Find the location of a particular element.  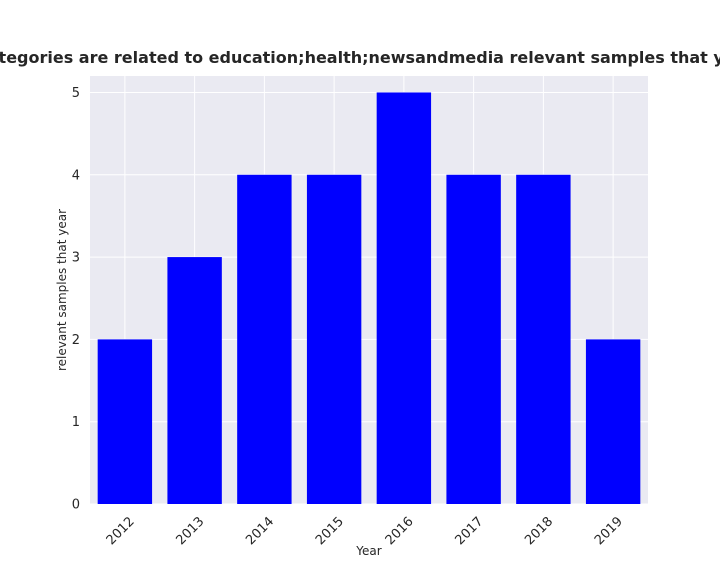

bar-2015 is located at coordinates (334, 339).